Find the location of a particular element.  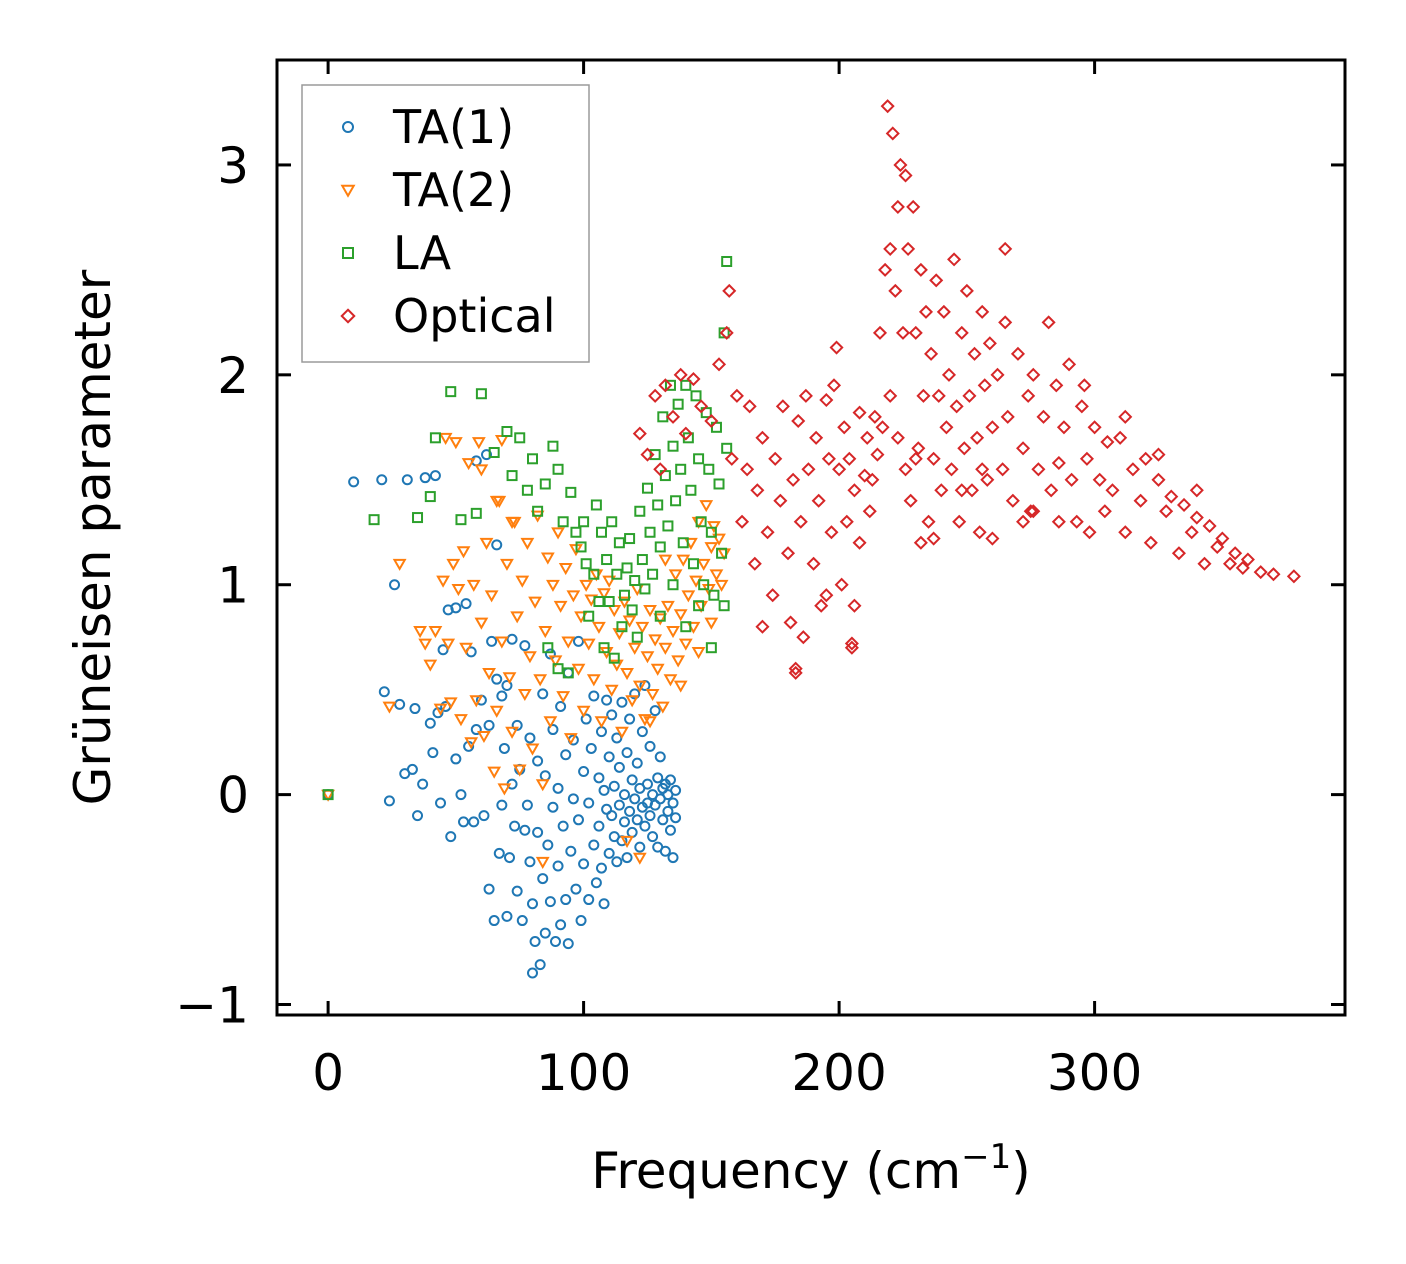

y-tick-label: −1 is located at coordinates (212, 1006).